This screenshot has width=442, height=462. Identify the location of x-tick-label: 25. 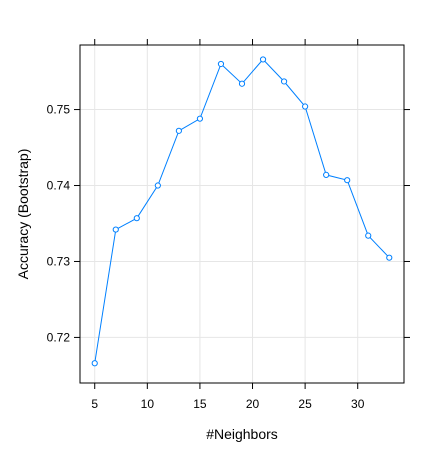
(305, 404).